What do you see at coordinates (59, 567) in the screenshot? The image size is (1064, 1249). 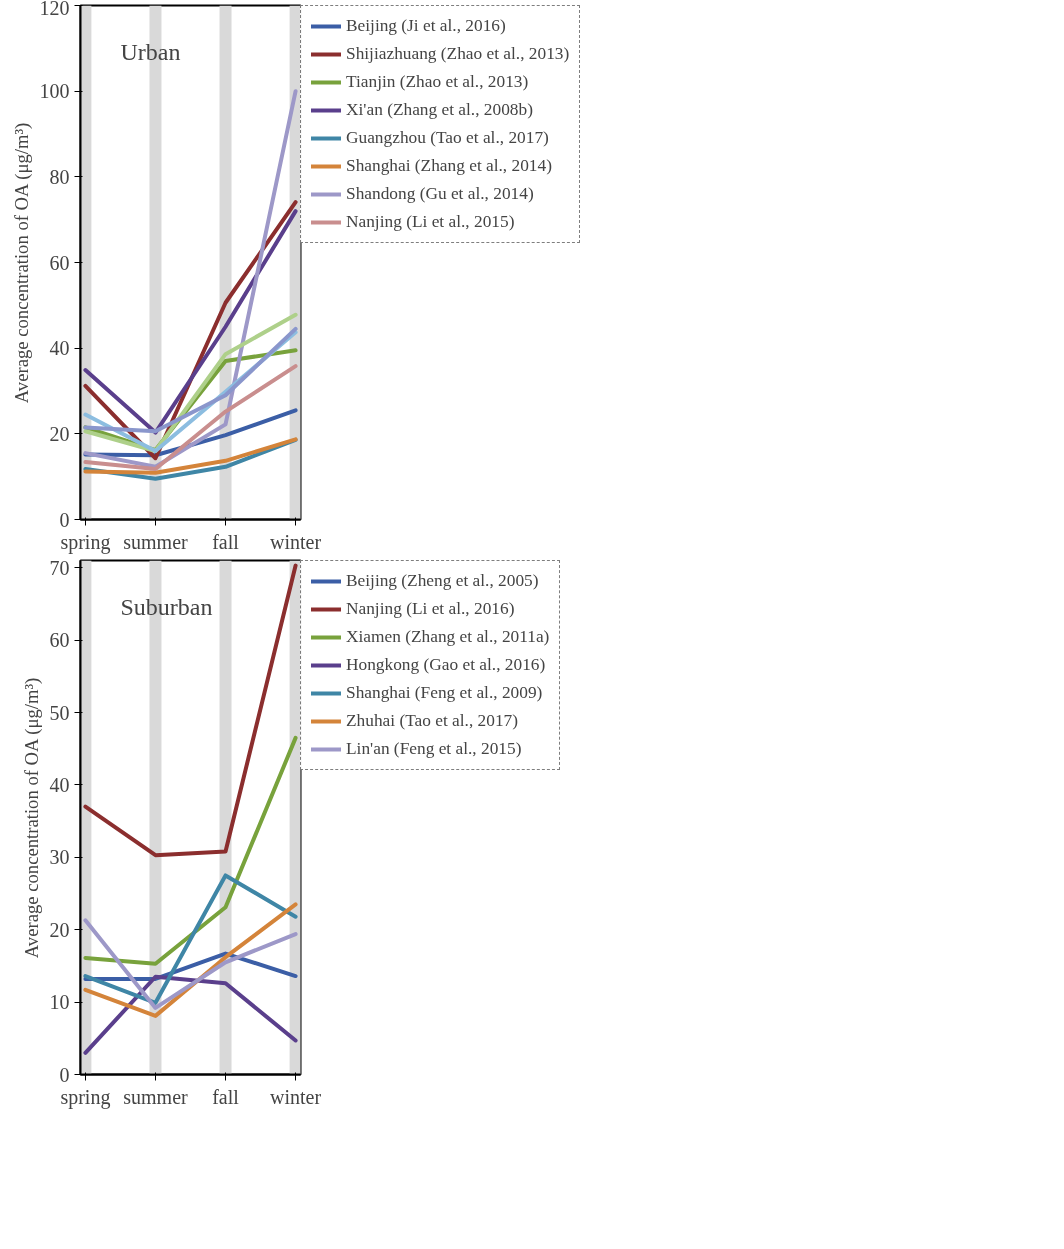 I see `y-tick-label: 70` at bounding box center [59, 567].